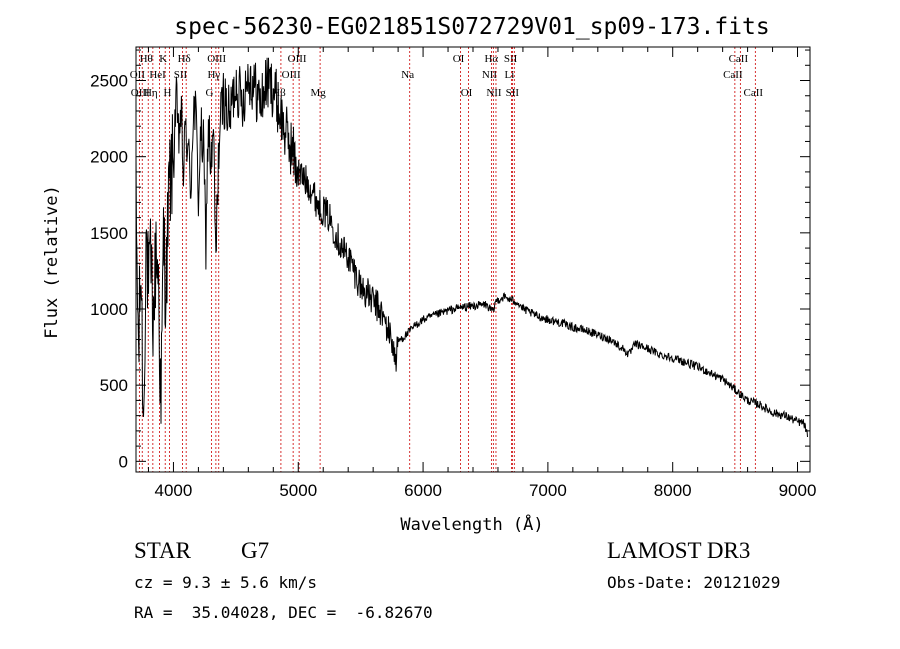 The width and height of the screenshot is (900, 649). Describe the element at coordinates (490, 75) in the screenshot. I see `marker-label-21: NII` at that location.